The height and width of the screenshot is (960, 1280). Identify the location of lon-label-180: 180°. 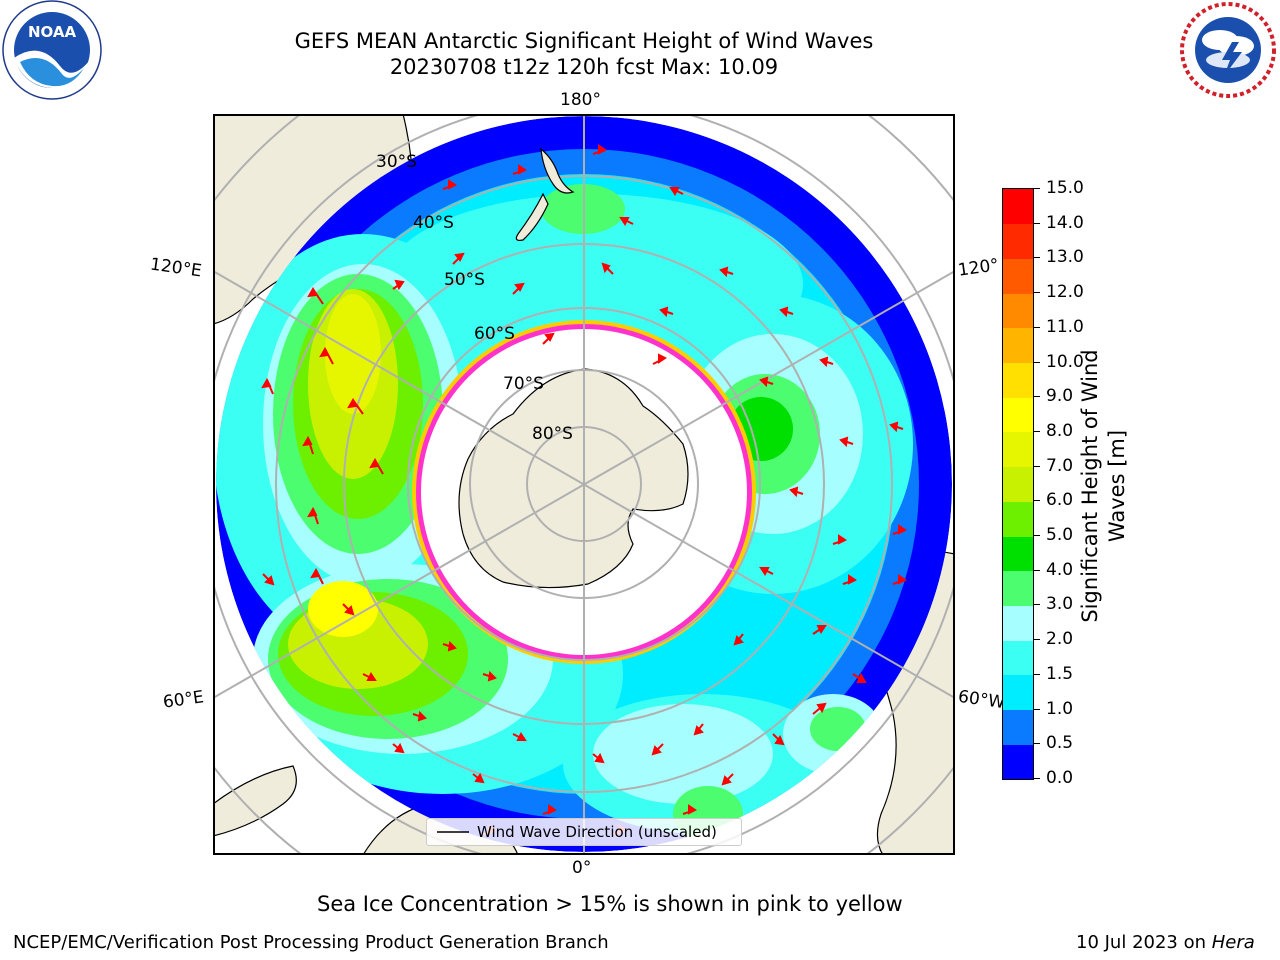
(580, 100).